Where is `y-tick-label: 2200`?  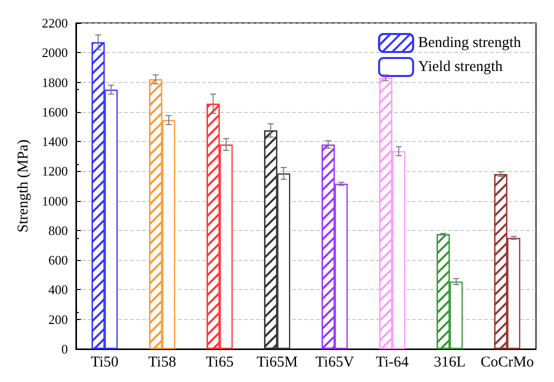 y-tick-label: 2200 is located at coordinates (55, 23).